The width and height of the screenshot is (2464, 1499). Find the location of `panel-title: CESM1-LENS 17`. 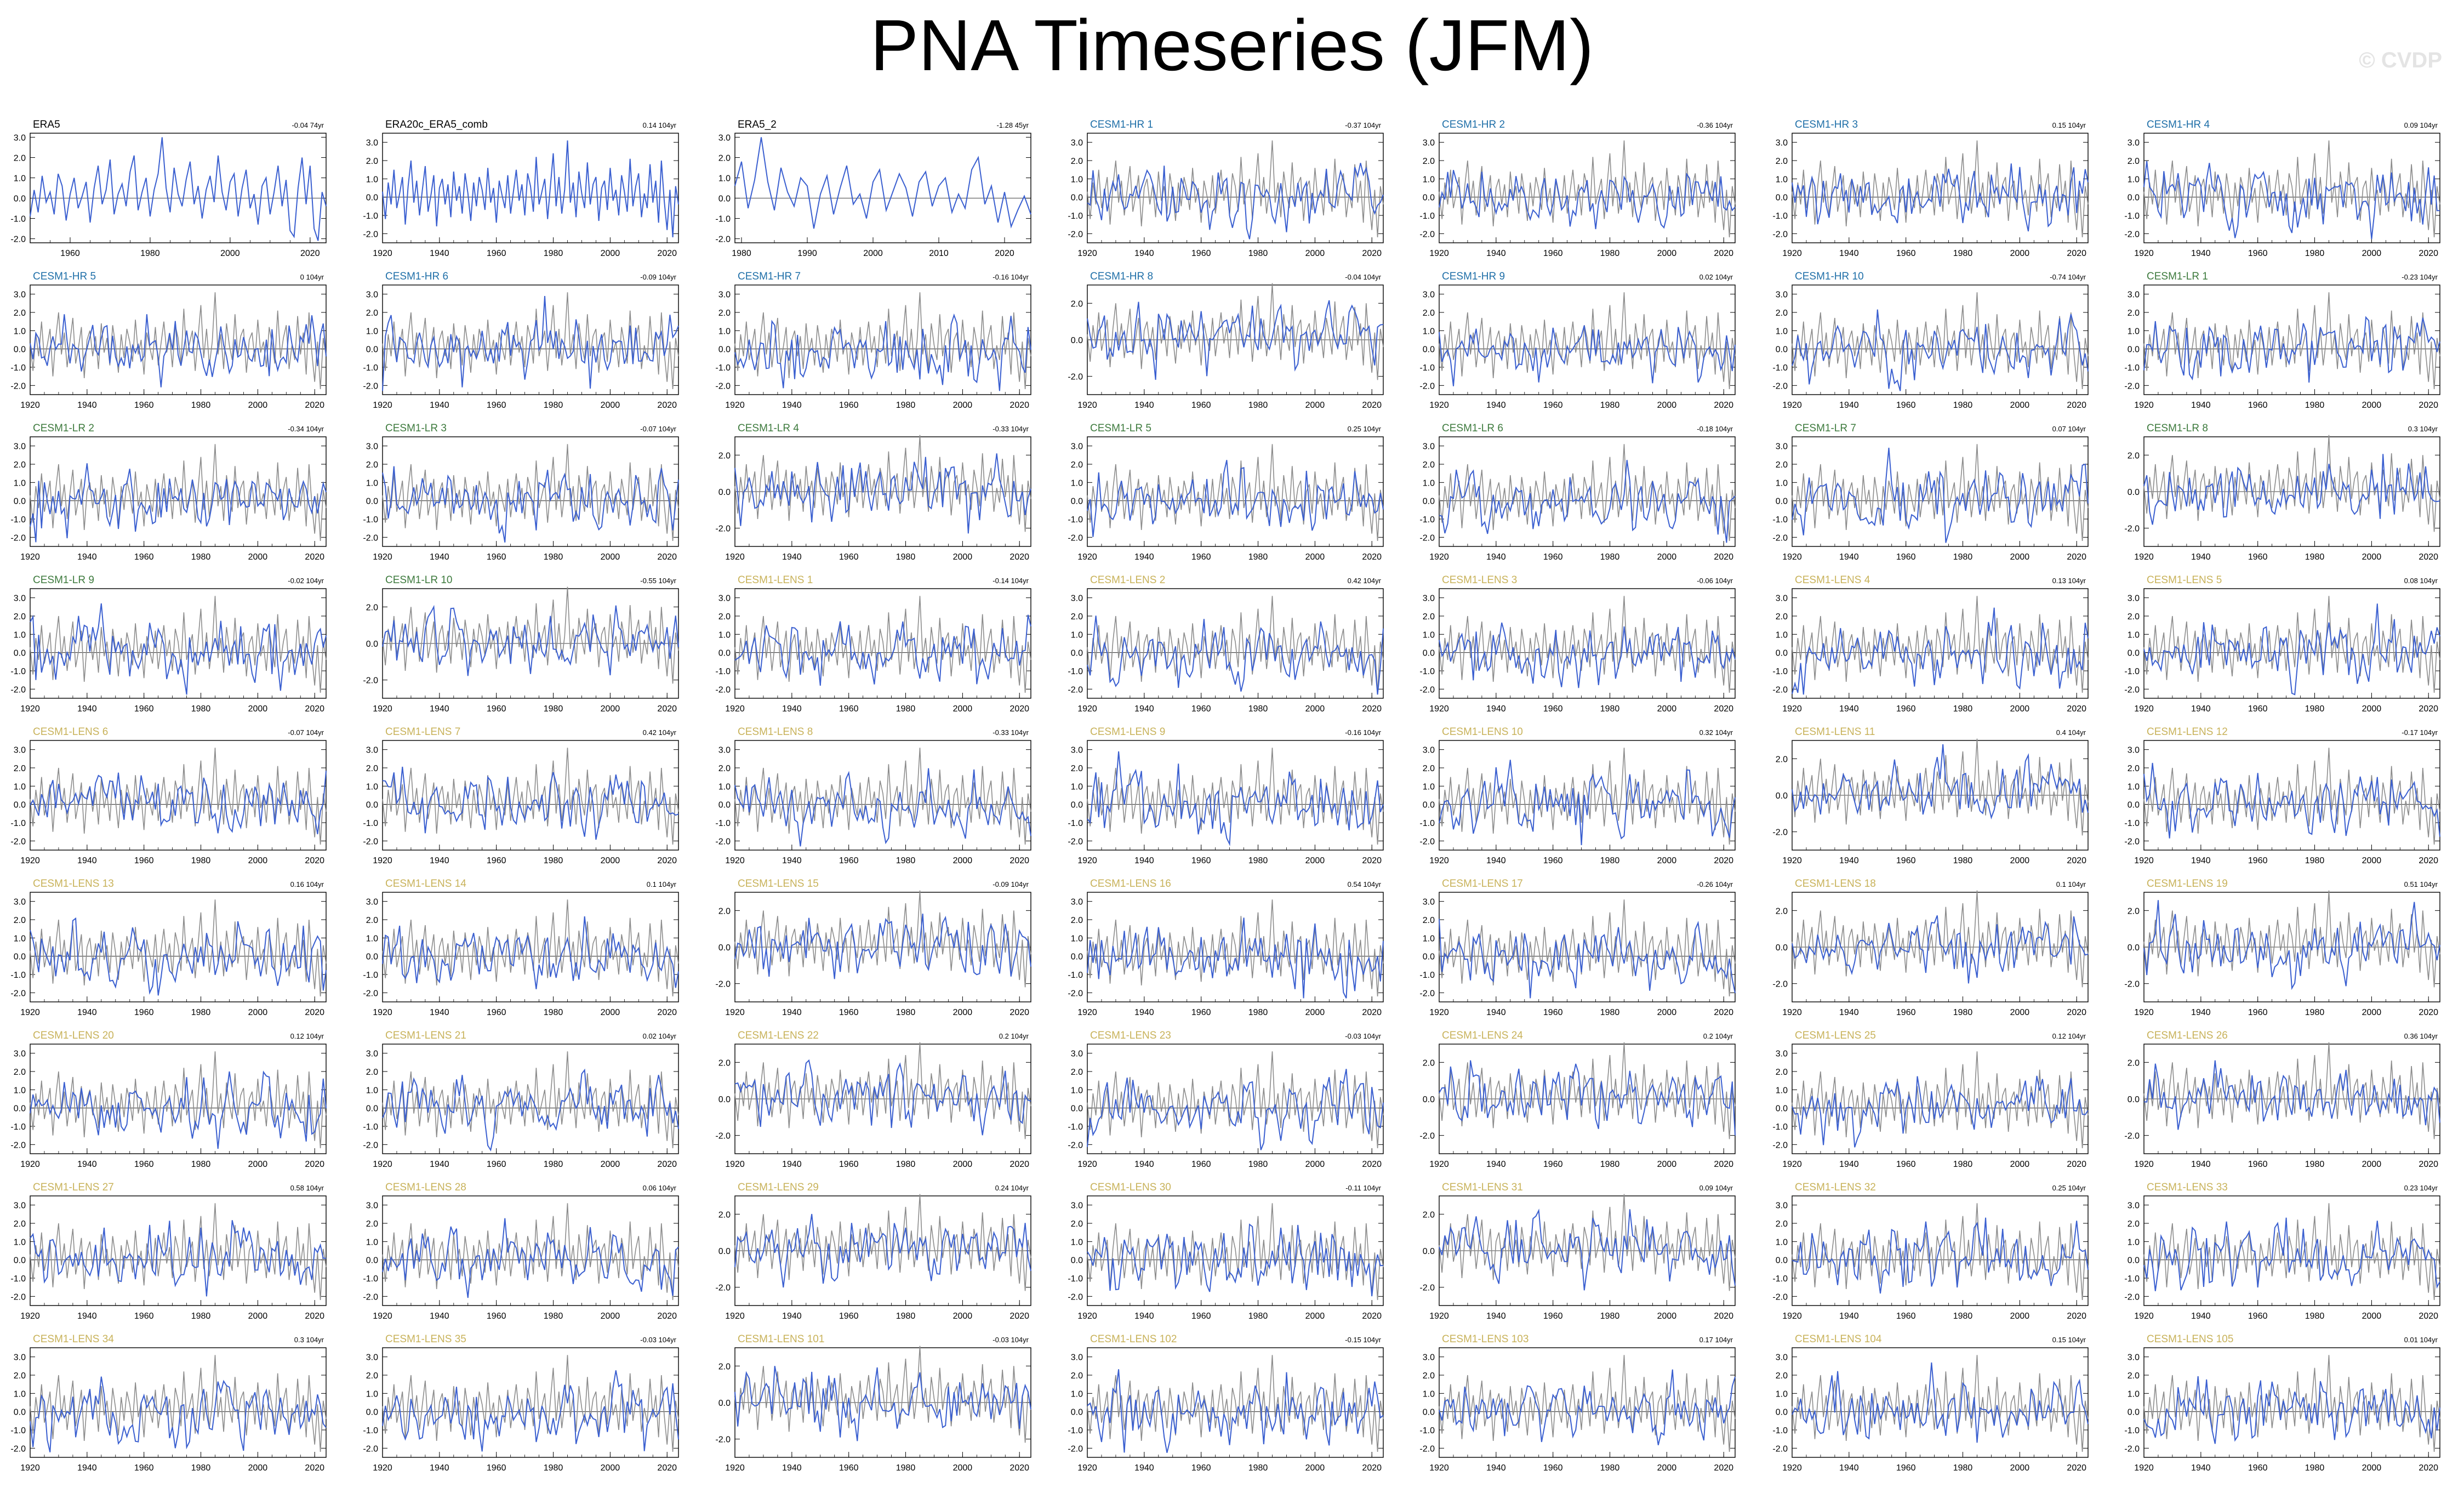

panel-title: CESM1-LENS 17 is located at coordinates (1482, 884).